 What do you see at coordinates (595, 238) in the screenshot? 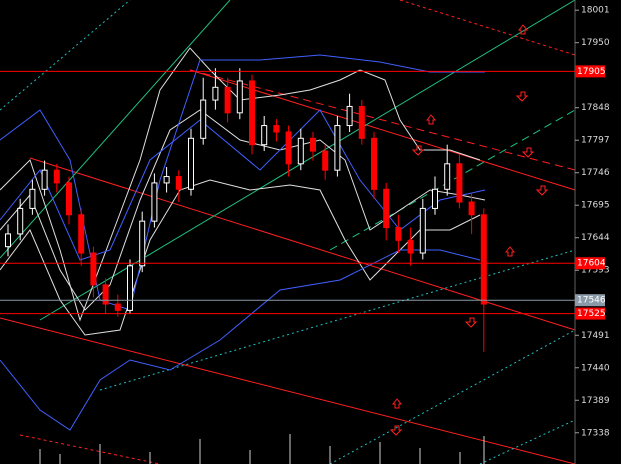
I see `y-tick-label: 17644` at bounding box center [595, 238].